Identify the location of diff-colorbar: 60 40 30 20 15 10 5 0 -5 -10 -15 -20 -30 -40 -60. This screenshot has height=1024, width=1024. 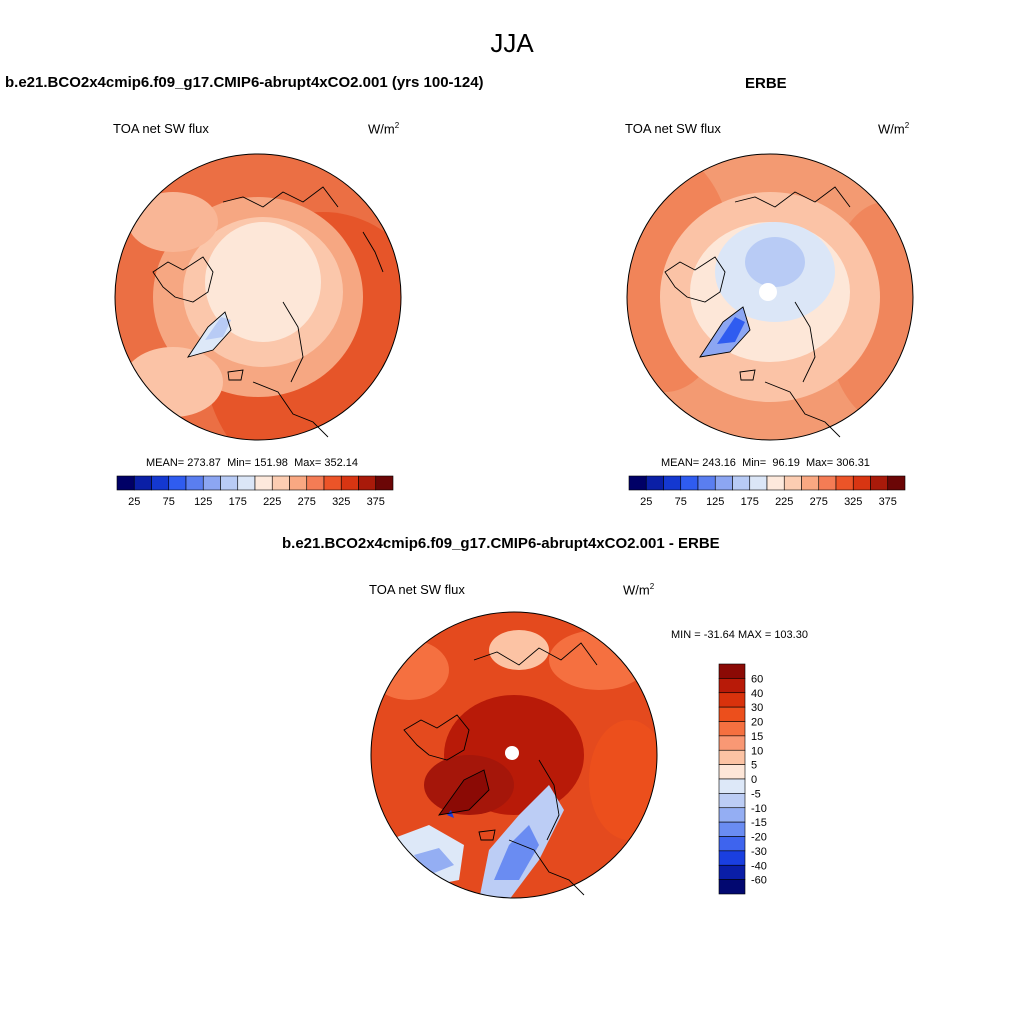
(742, 779).